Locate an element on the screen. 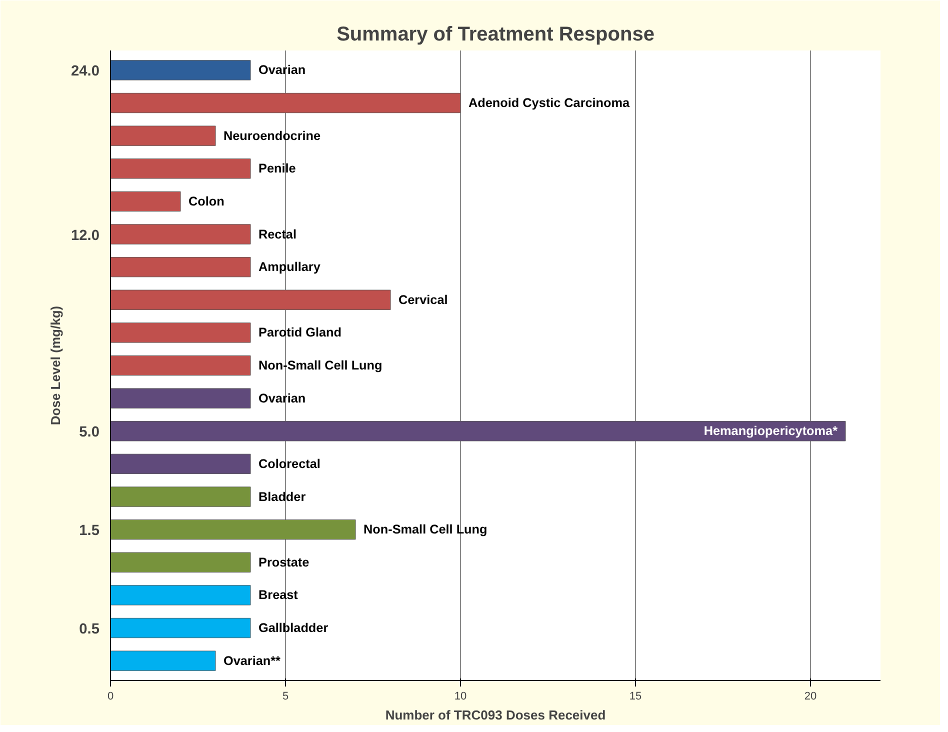 The image size is (948, 732). x-axis-title: Number of TRC093 Doses Received is located at coordinates (495, 715).